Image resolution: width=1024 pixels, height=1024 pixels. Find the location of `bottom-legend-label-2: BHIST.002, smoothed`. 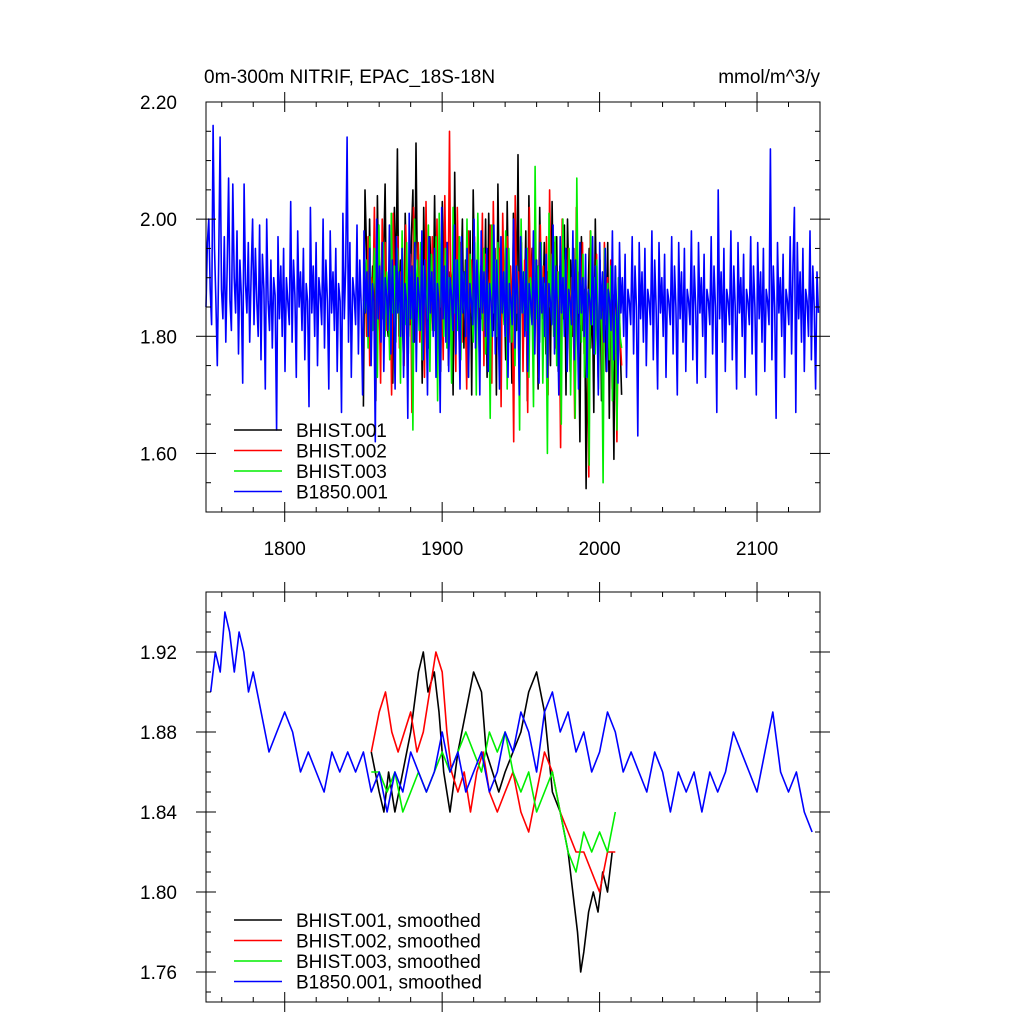

bottom-legend-label-2: BHIST.002, smoothed is located at coordinates (388, 942).